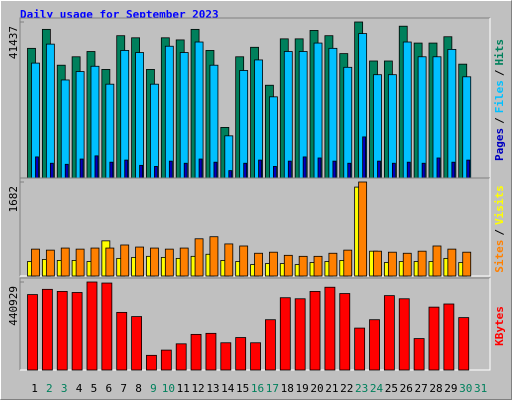 The width and height of the screenshot is (512, 400). I want to click on x-tick-label: 11, so click(183, 388).